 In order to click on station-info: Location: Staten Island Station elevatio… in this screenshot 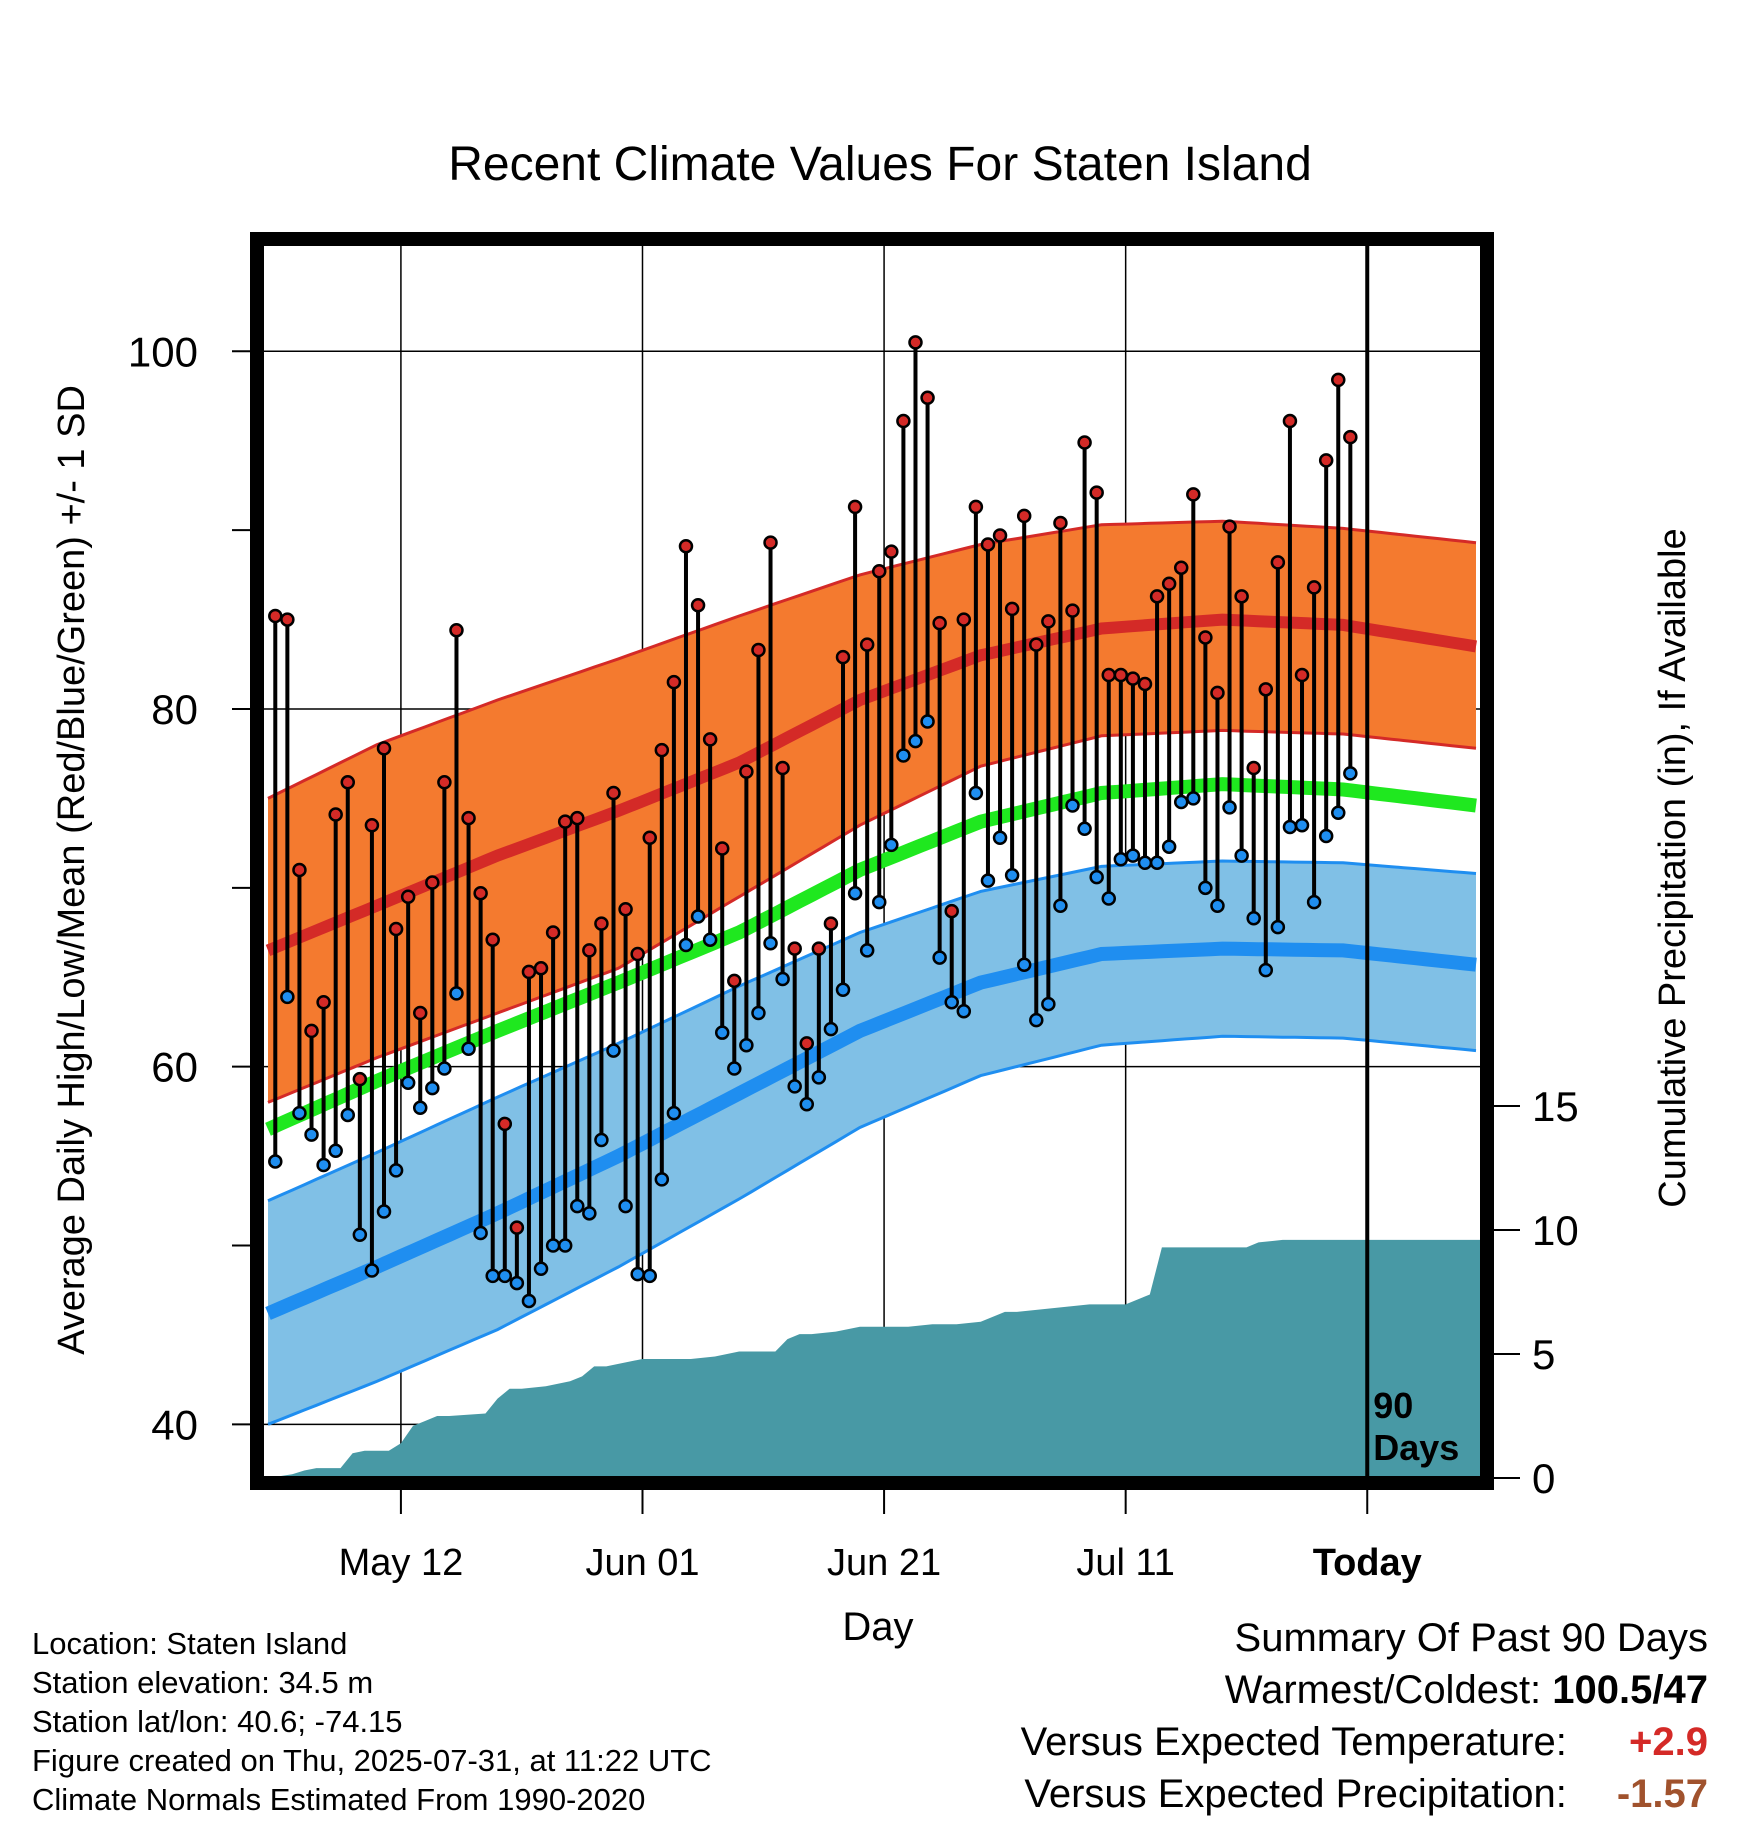, I will do `click(372, 1721)`.